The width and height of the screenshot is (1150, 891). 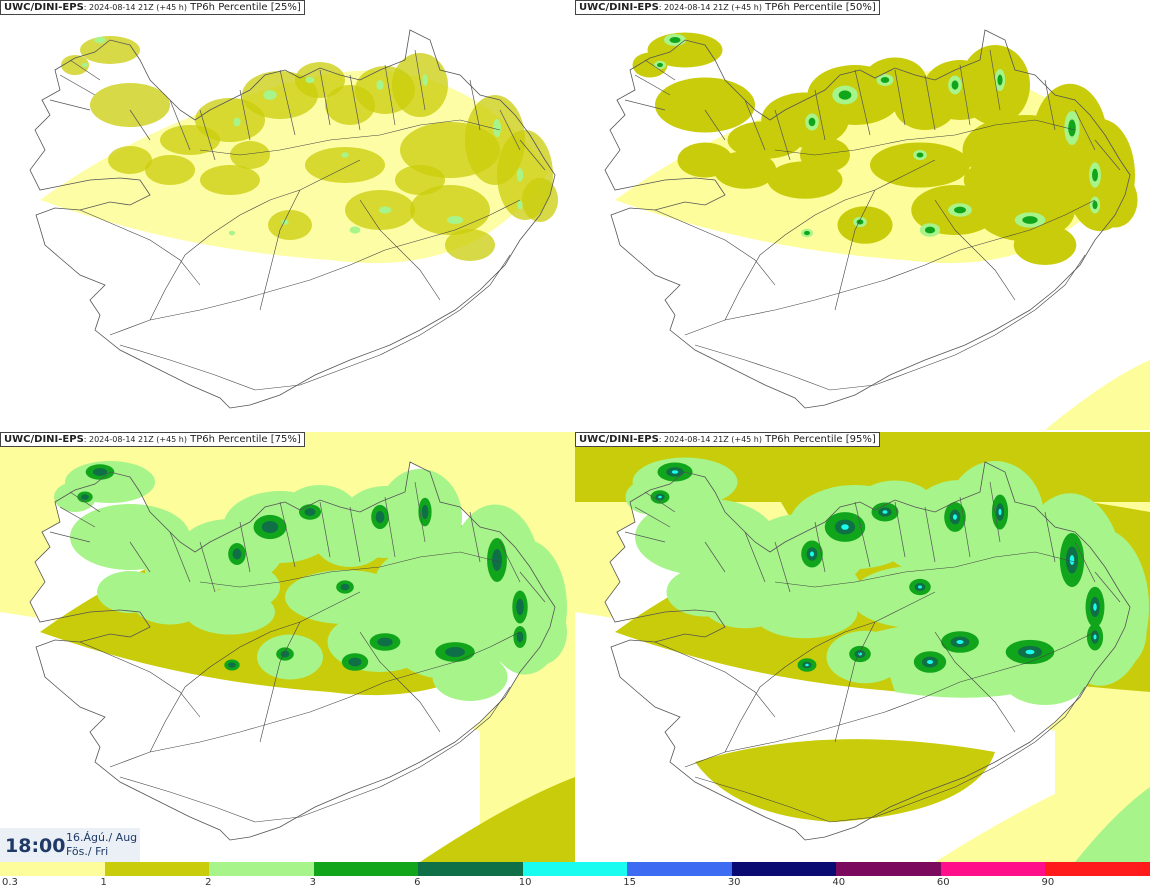 I want to click on valid-date: 16.Ágú./ Aug Fös./ Fri, so click(x=102, y=844).